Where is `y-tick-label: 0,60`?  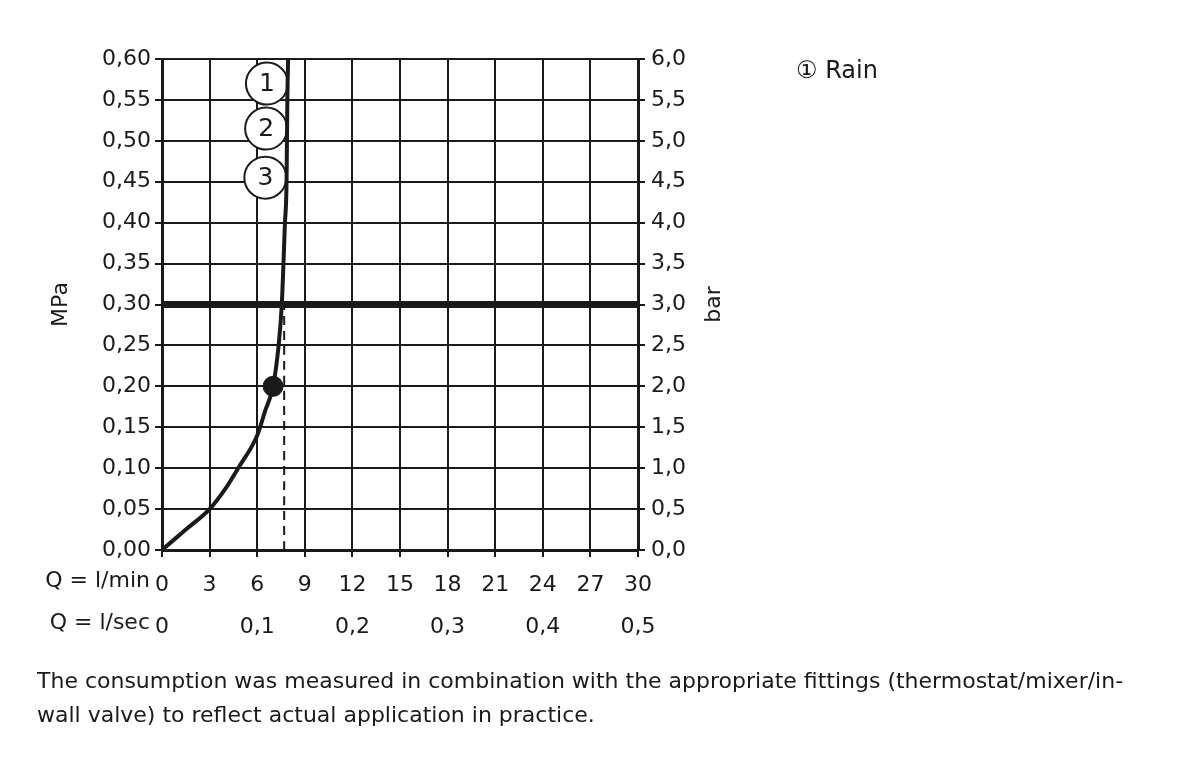
y-tick-label: 0,60 is located at coordinates (126, 57).